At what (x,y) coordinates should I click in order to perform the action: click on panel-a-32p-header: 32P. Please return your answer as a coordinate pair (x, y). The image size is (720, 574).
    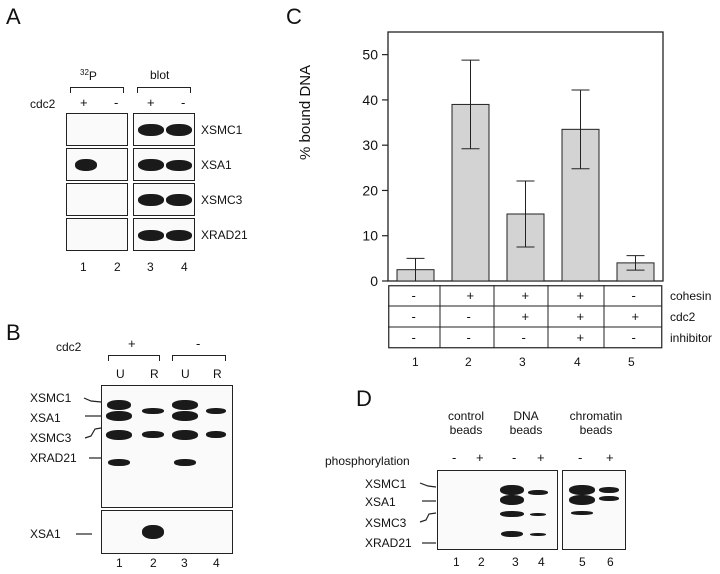
    Looking at the image, I should click on (88, 75).